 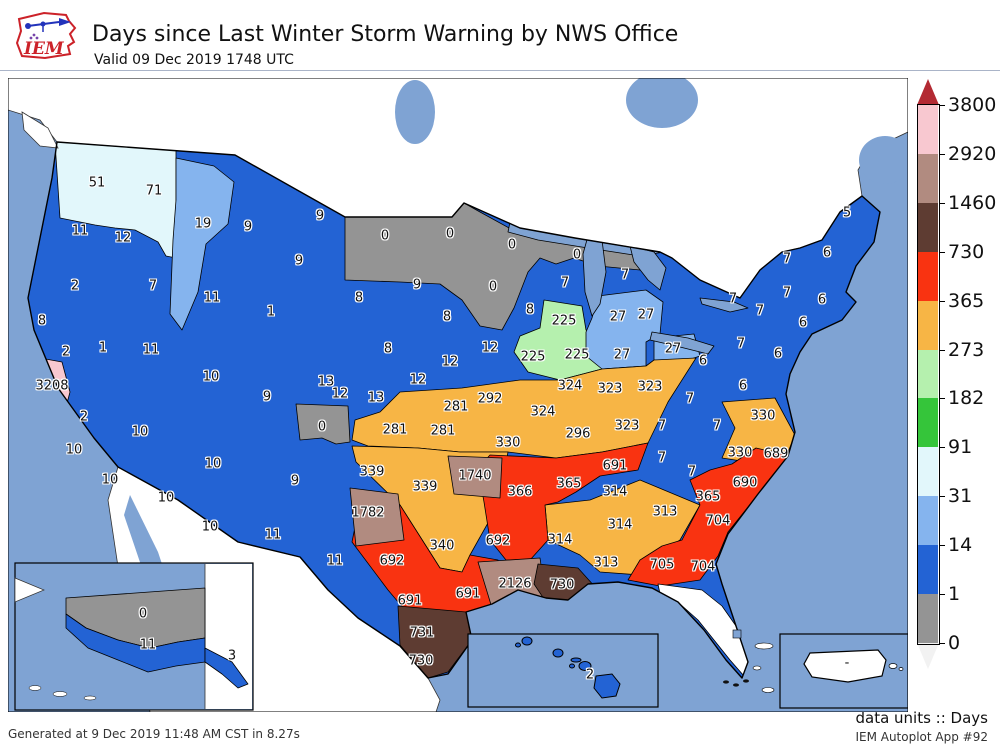 I want to click on bahamas-cuba-islands, so click(x=763, y=667).